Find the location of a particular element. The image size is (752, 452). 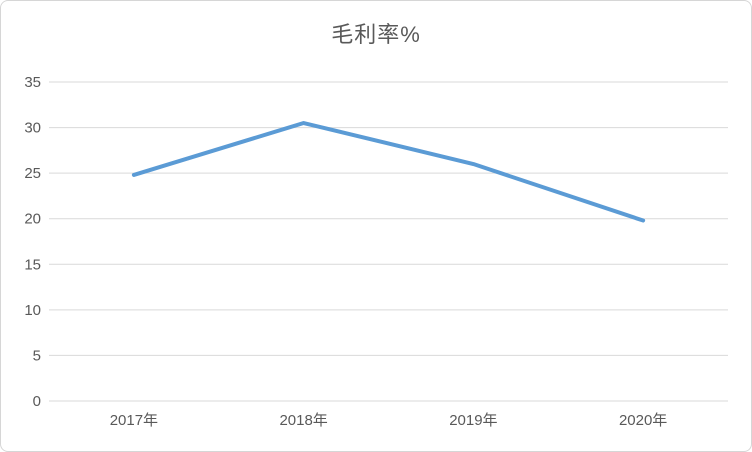

x-axis-tick-label: 2017年 is located at coordinates (134, 420).